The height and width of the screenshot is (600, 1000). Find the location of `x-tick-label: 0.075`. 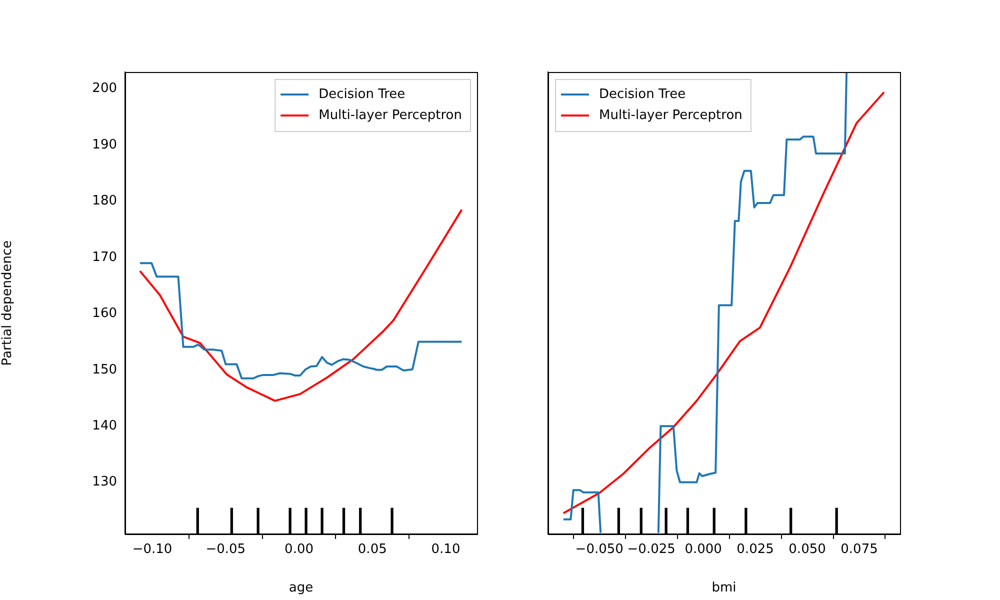

x-tick-label: 0.075 is located at coordinates (859, 550).